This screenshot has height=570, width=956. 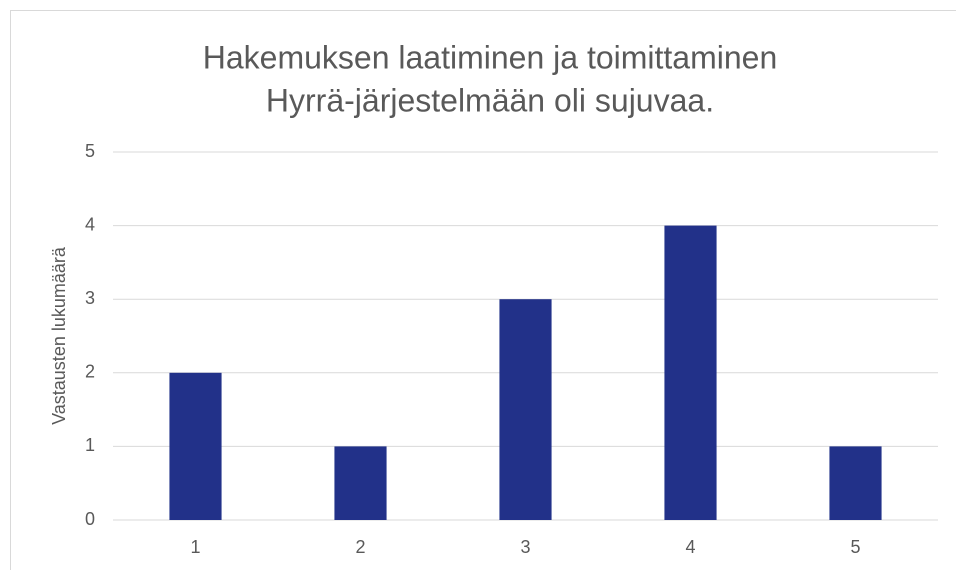 I want to click on x-tick-label: 1, so click(x=195, y=547).